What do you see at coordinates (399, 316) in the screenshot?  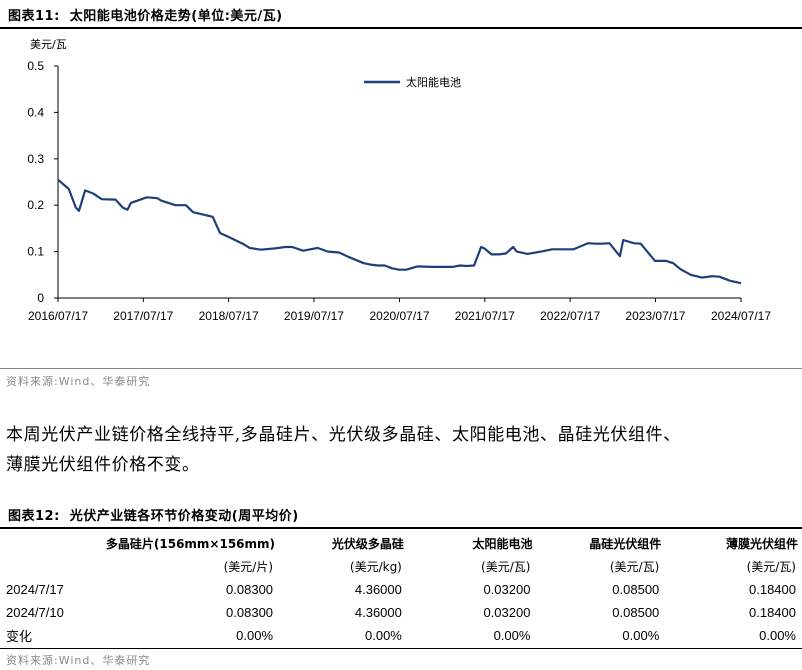 I see `x-tick-label: 2020/07/17` at bounding box center [399, 316].